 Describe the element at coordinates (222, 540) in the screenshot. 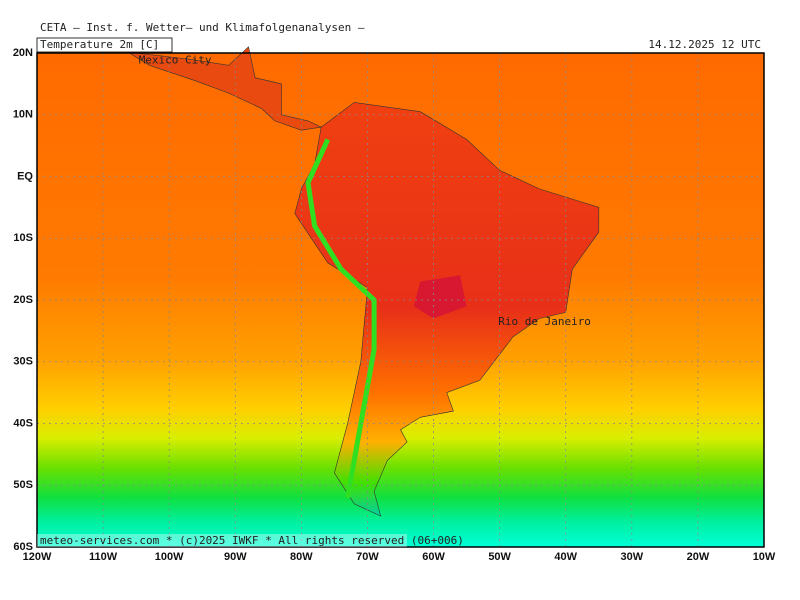

I see `footer-bg` at that location.